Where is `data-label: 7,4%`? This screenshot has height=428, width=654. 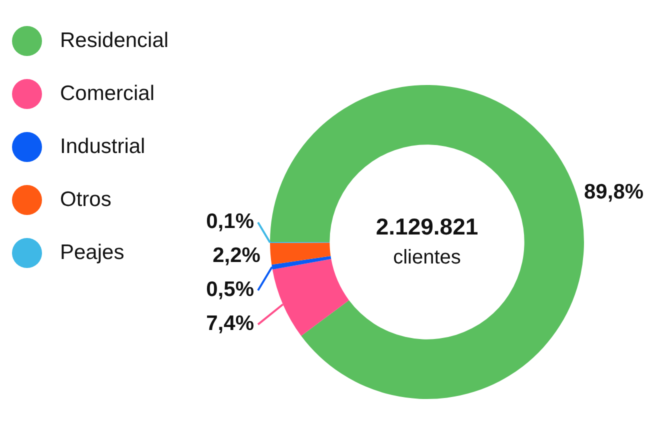 data-label: 7,4% is located at coordinates (230, 324).